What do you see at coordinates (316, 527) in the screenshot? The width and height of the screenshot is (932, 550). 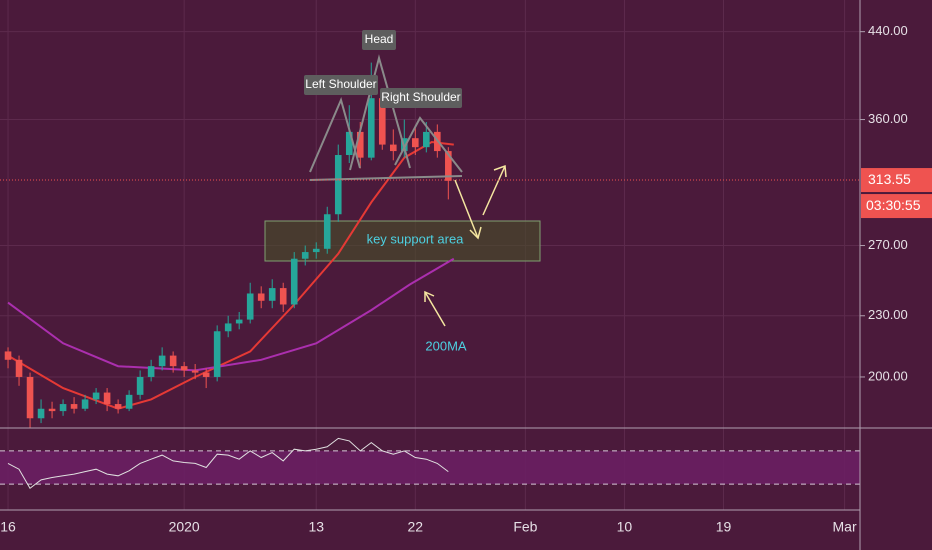 I see `x-tick-label: 13` at bounding box center [316, 527].